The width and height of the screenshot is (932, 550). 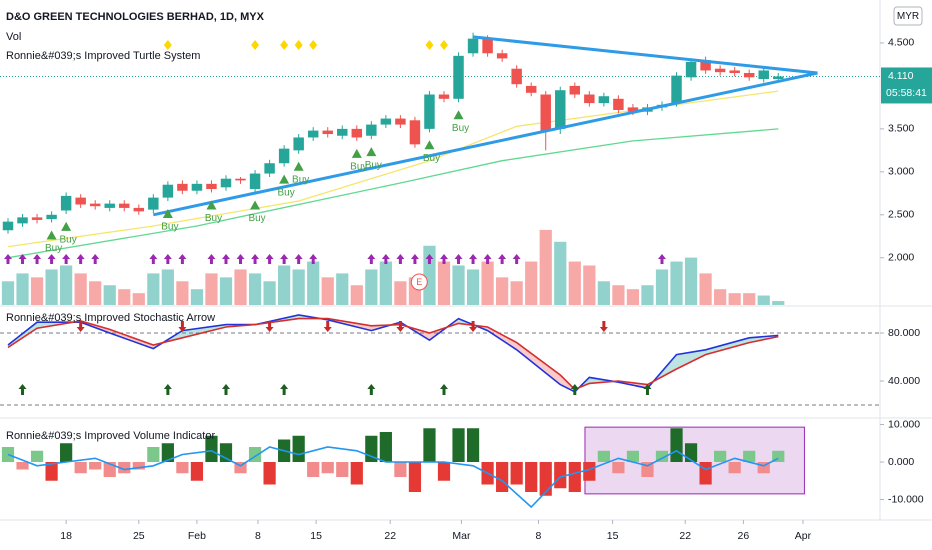 What do you see at coordinates (393, 477) in the screenshot?
I see `volume-indicator-line` at bounding box center [393, 477].